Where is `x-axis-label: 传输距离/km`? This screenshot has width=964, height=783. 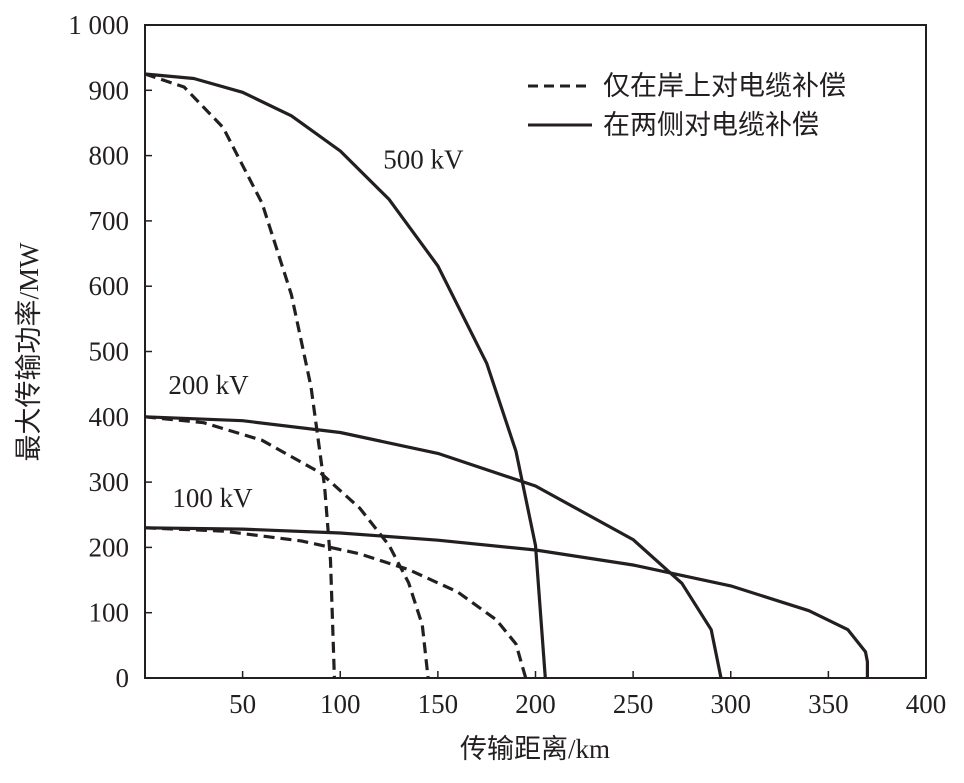 x-axis-label: 传输距离/km is located at coordinates (535, 749).